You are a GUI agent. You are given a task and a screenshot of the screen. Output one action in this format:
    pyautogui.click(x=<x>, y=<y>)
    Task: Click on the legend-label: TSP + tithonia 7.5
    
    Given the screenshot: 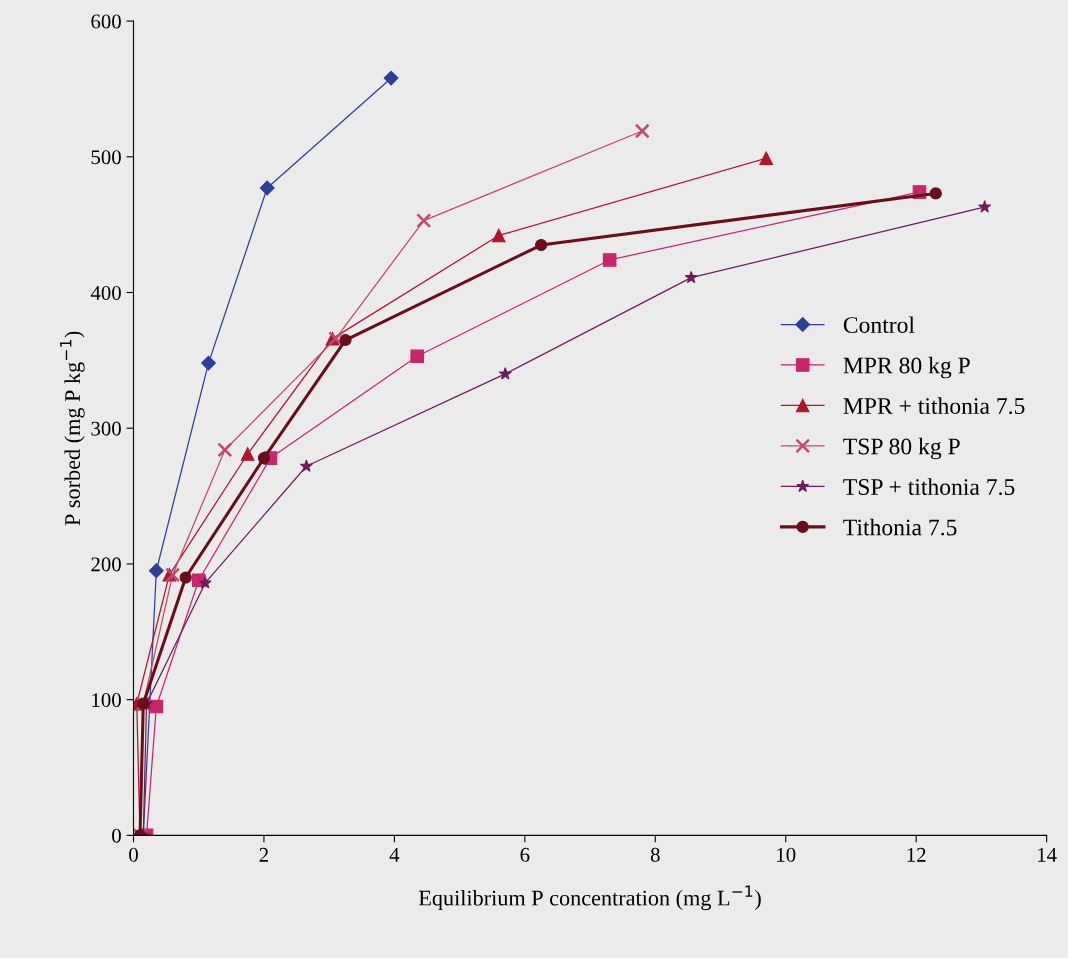 What is the action you would take?
    pyautogui.click(x=929, y=487)
    